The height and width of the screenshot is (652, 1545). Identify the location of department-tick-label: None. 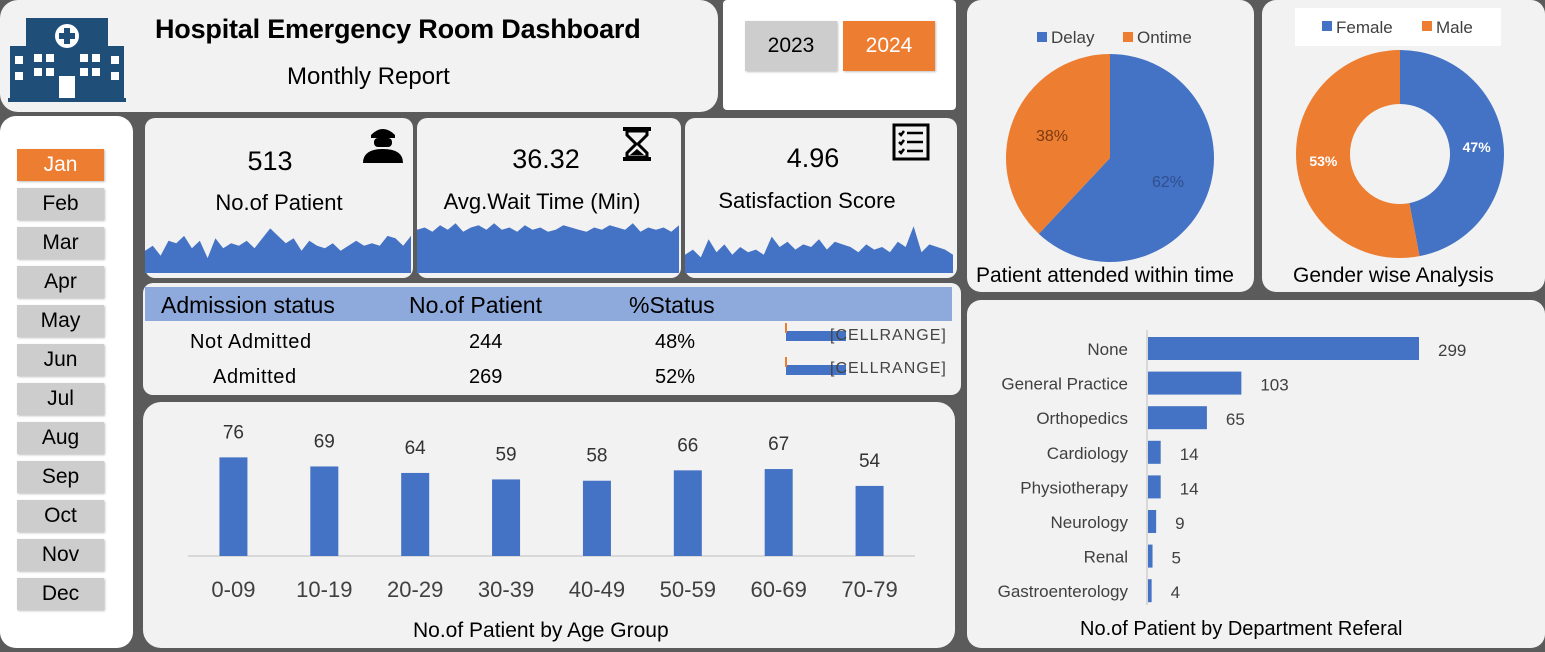
(1107, 349).